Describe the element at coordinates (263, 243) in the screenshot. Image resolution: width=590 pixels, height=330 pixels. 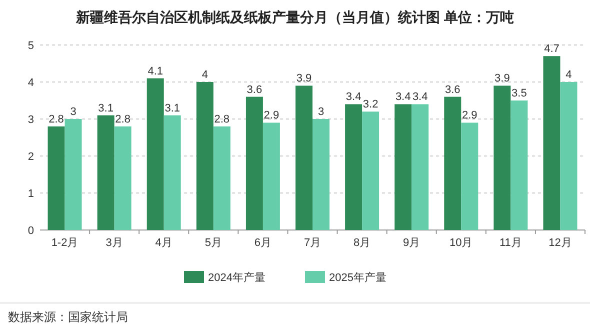
I see `x-tick-label: 6月` at that location.